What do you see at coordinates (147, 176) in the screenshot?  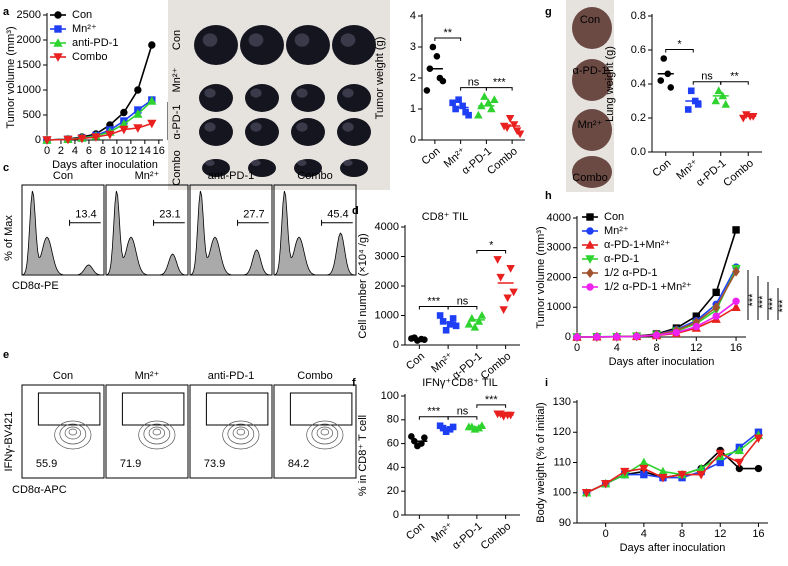 I see `panel-label: Mn²⁺` at bounding box center [147, 176].